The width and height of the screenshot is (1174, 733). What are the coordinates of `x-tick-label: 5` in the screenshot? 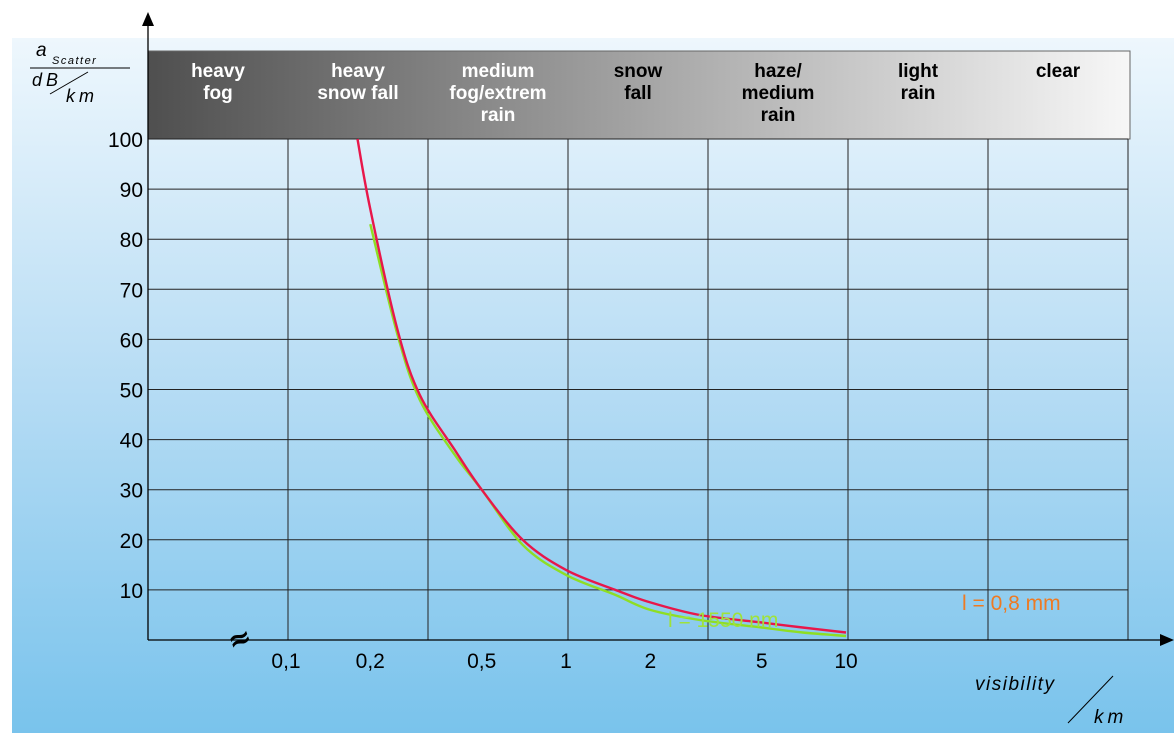 It's located at (762, 661).